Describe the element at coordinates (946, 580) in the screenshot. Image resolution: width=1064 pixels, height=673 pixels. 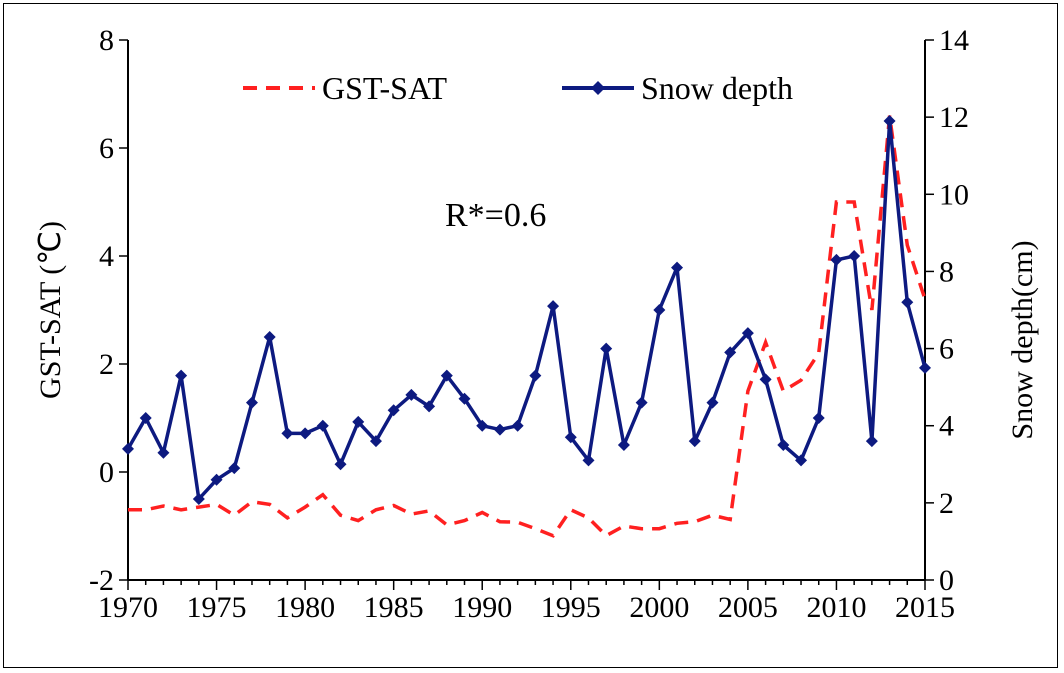
I see `y-tick-label-right: 0` at that location.